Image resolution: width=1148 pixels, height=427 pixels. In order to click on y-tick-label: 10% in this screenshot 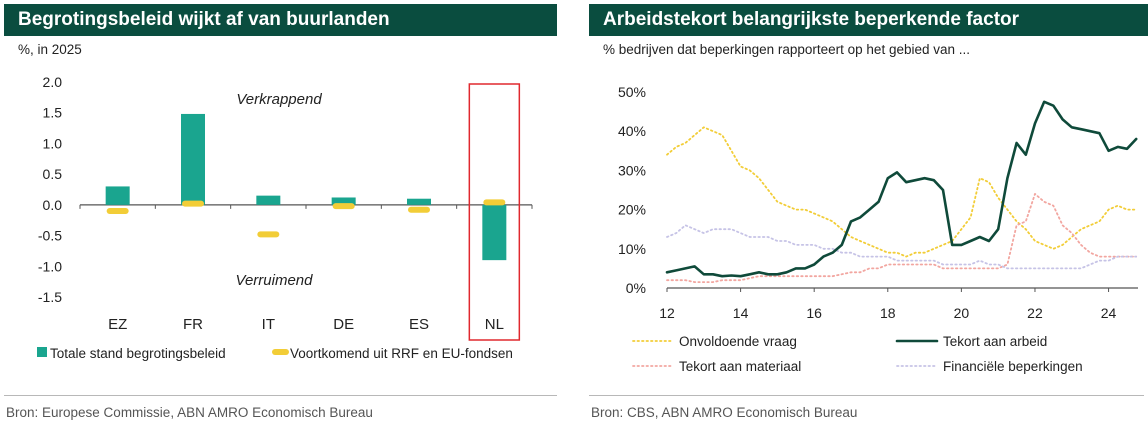, I will do `click(632, 249)`.